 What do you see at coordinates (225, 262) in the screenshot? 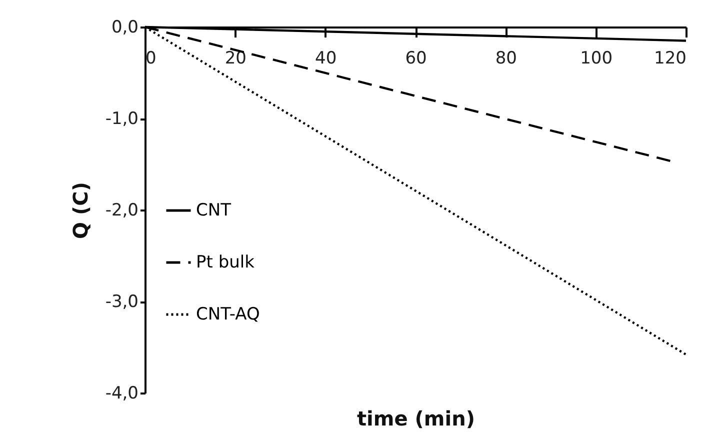
I see `legend-label: Pt bulk` at bounding box center [225, 262].